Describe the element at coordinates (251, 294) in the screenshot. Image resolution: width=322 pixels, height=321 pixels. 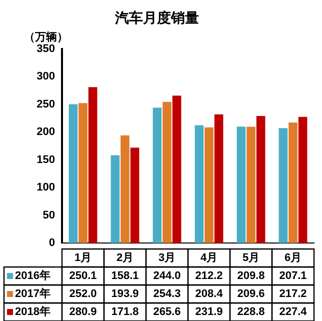
I see `data-label: 209.6` at that location.